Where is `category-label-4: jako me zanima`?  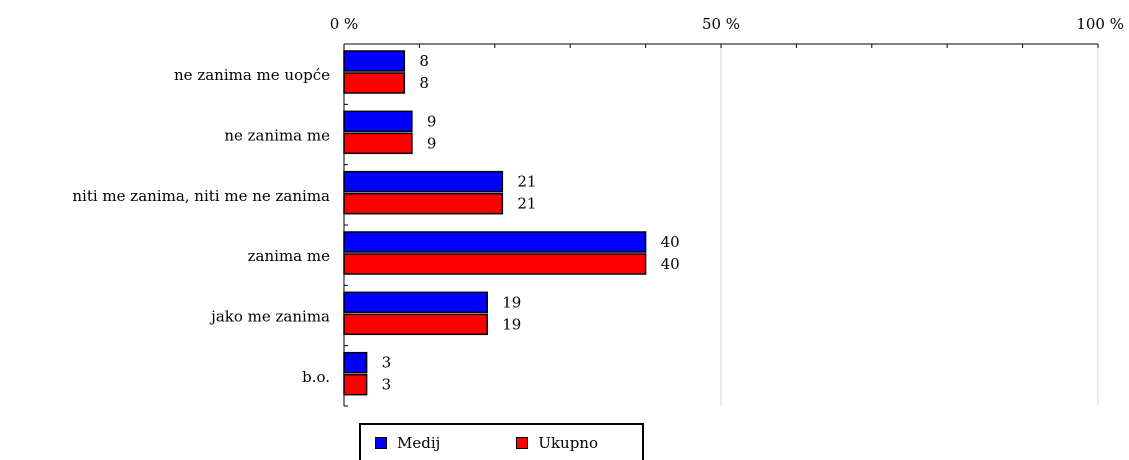
category-label-4: jako me zanima is located at coordinates (269, 317).